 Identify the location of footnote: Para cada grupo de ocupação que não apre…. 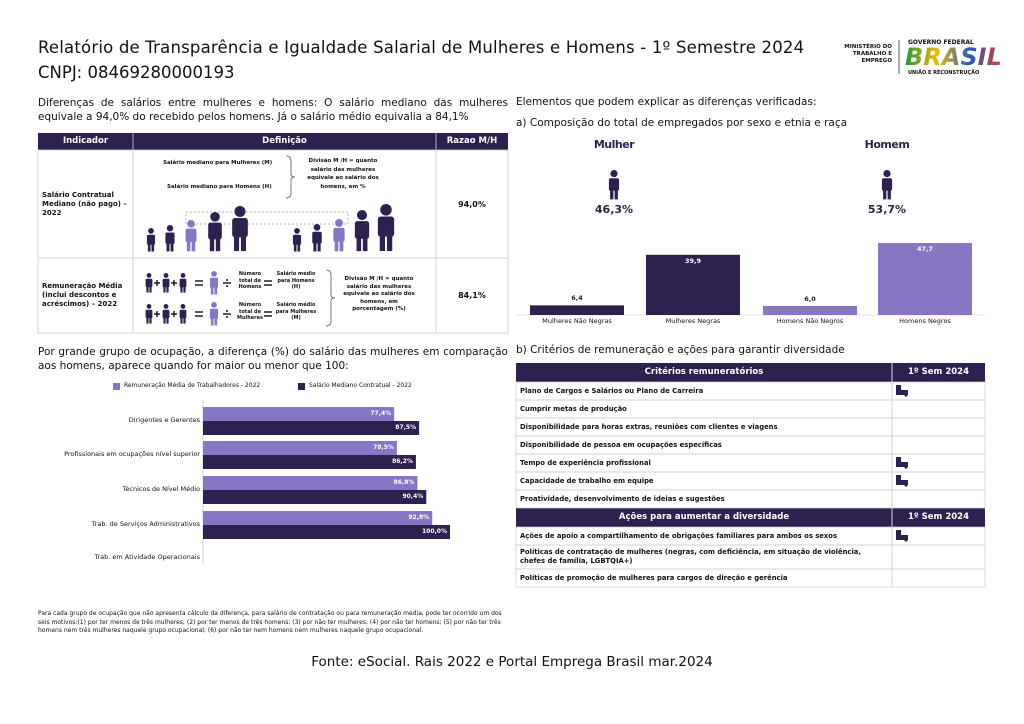
(270, 622).